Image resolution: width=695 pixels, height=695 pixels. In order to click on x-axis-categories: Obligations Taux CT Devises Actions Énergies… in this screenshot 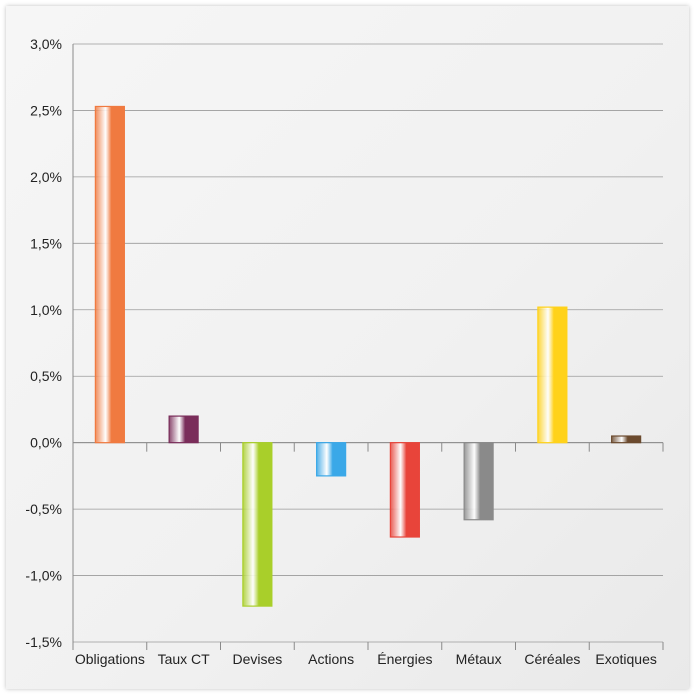, I will do `click(366, 659)`.